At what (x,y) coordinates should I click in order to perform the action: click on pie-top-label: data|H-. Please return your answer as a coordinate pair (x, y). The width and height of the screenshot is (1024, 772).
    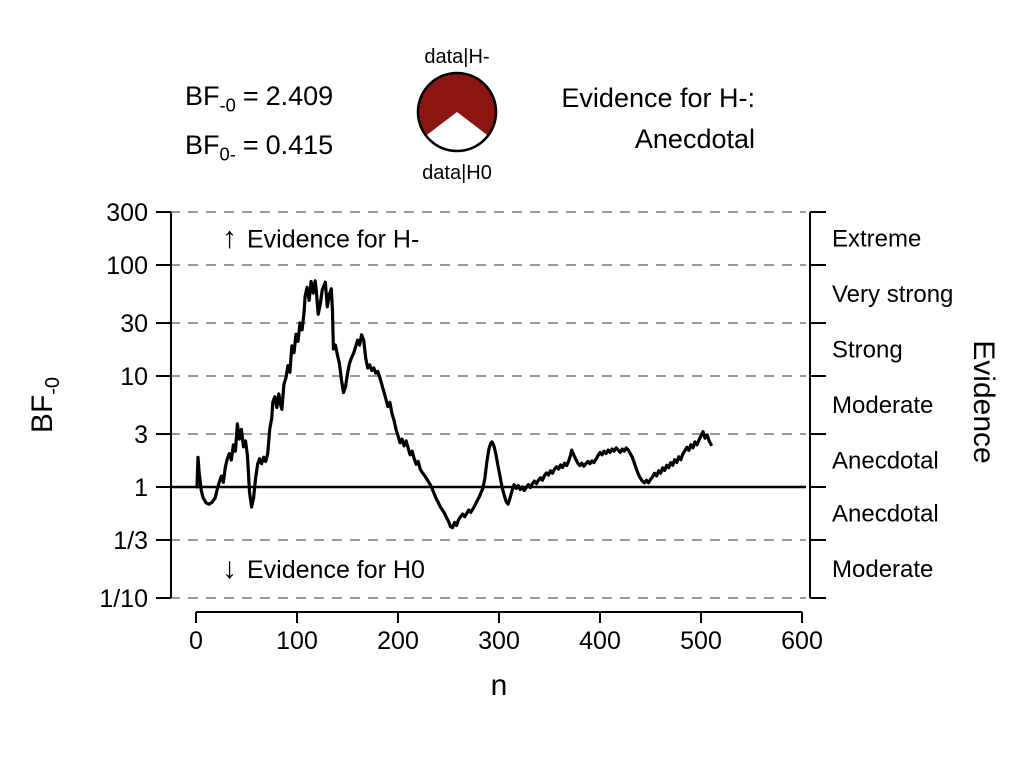
    Looking at the image, I should click on (457, 57).